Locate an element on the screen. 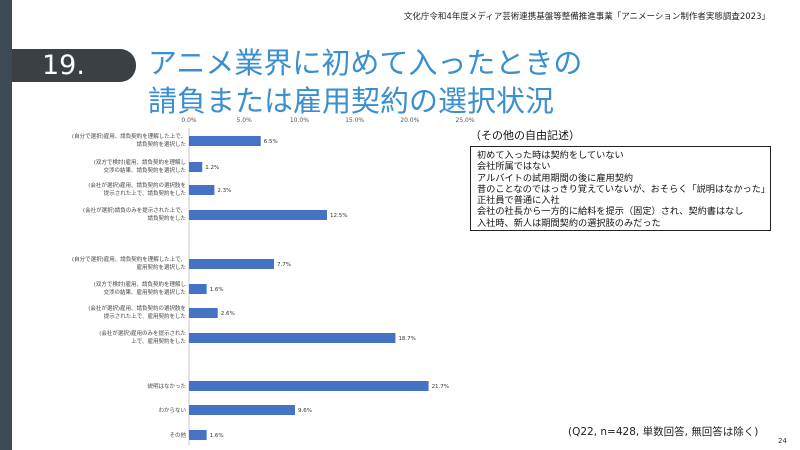 The width and height of the screenshot is (800, 450). slide-title: アニメ業界に初めて入ったときの 請負または雇用契約の選択状況 is located at coordinates (365, 82).